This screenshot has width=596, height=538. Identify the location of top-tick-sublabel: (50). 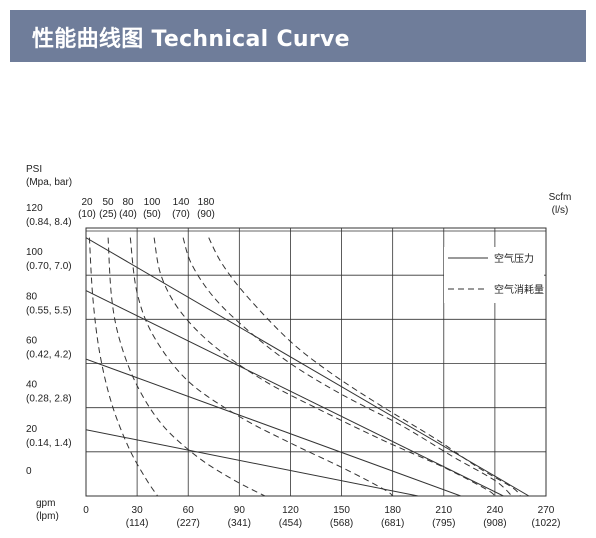
(152, 214).